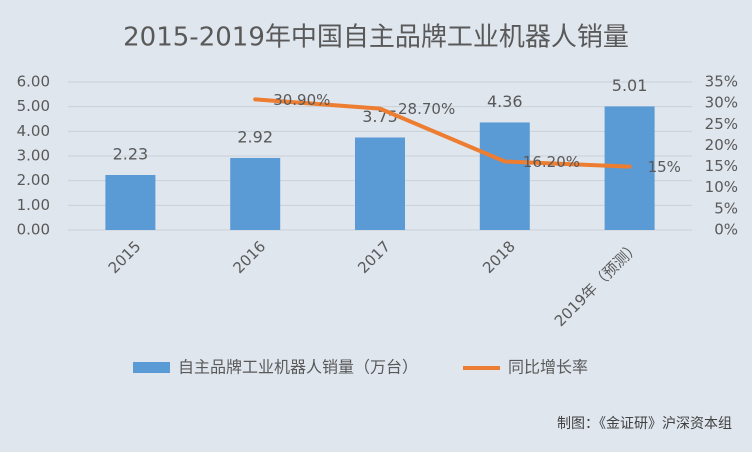 This screenshot has height=452, width=752. I want to click on data-label: 4.36, so click(505, 101).